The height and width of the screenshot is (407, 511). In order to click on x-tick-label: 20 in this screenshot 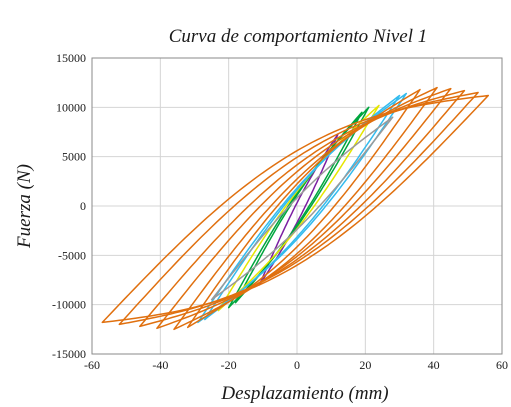, I will do `click(365, 365)`.